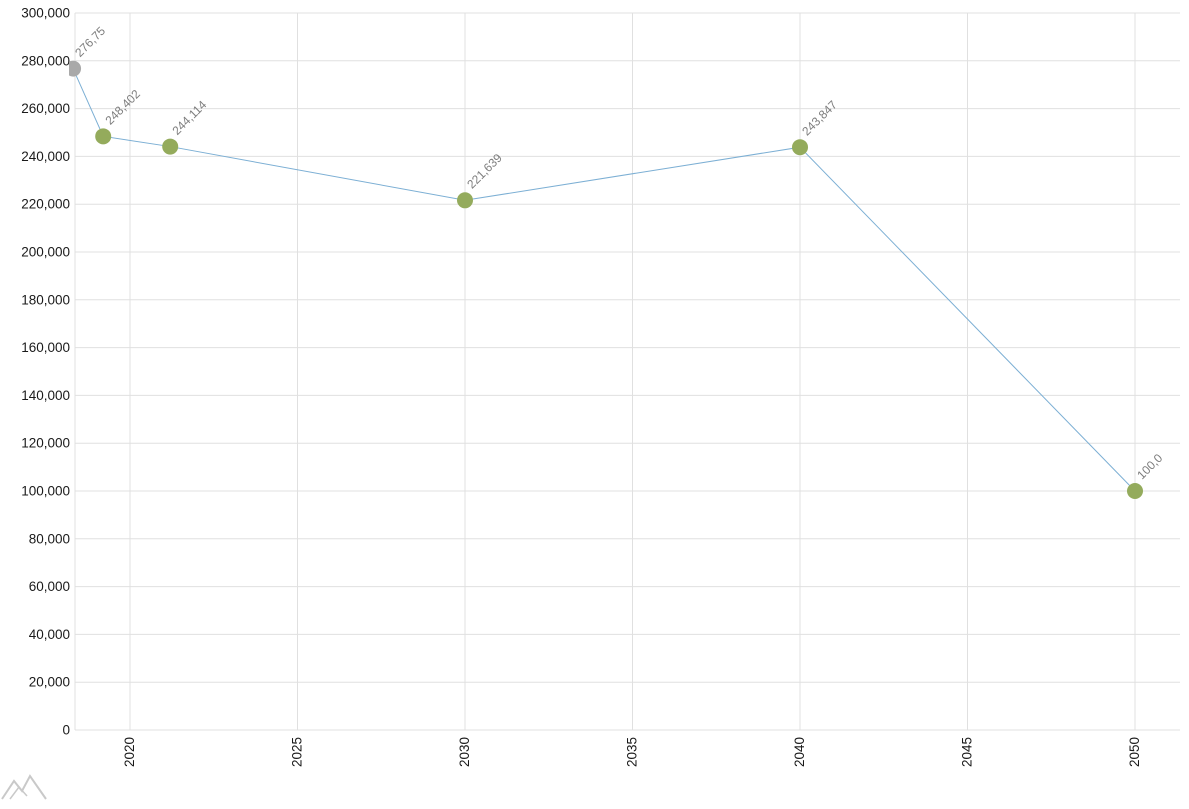  What do you see at coordinates (45, 204) in the screenshot?
I see `y-axis-tick-label: 220,000` at bounding box center [45, 204].